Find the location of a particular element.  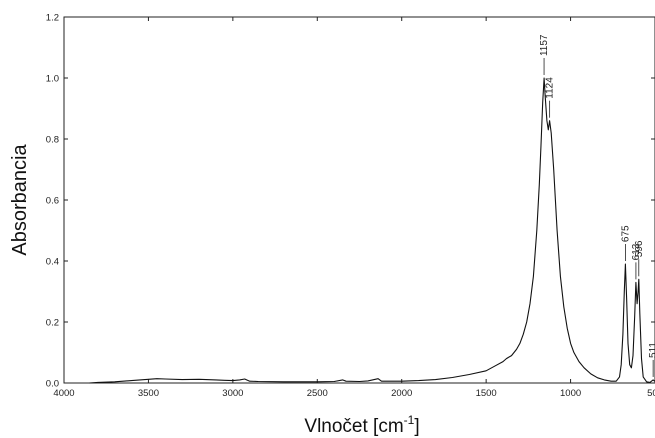

x-axis-title: Vlnočet [cm-1] is located at coordinates (361, 425).